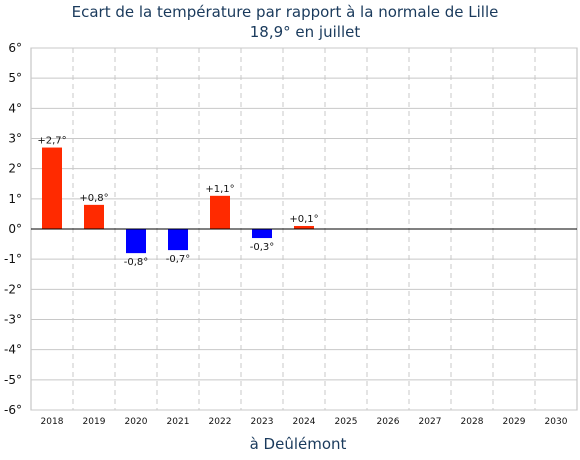 The width and height of the screenshot is (580, 460). Describe the element at coordinates (52, 422) in the screenshot. I see `x-tick-label: 2018` at that location.